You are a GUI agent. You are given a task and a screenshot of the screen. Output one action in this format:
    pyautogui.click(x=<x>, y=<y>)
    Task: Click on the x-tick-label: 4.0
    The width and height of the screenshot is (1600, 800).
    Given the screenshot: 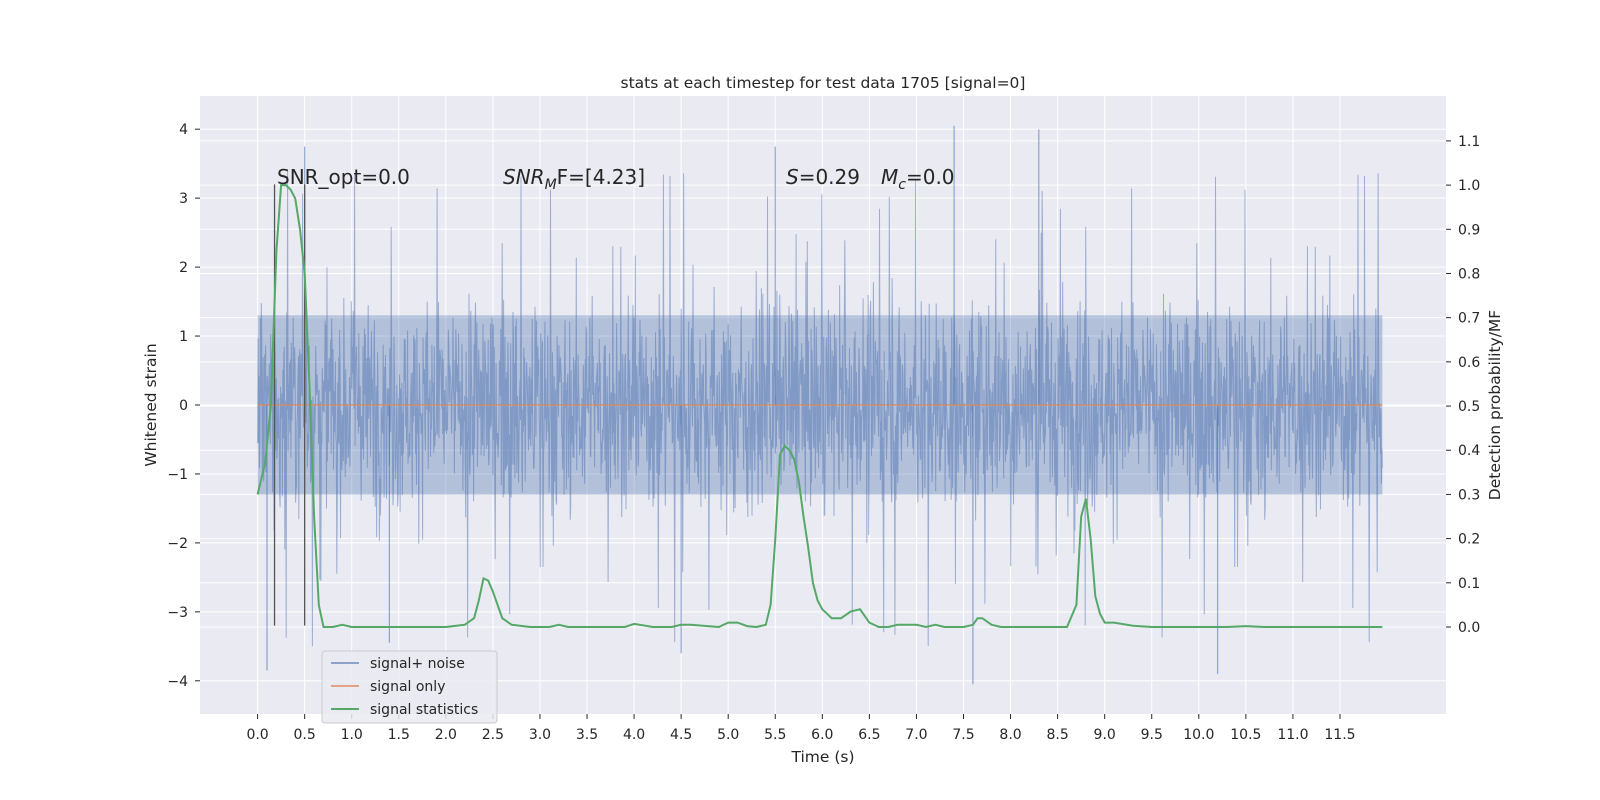 What is the action you would take?
    pyautogui.click(x=634, y=735)
    